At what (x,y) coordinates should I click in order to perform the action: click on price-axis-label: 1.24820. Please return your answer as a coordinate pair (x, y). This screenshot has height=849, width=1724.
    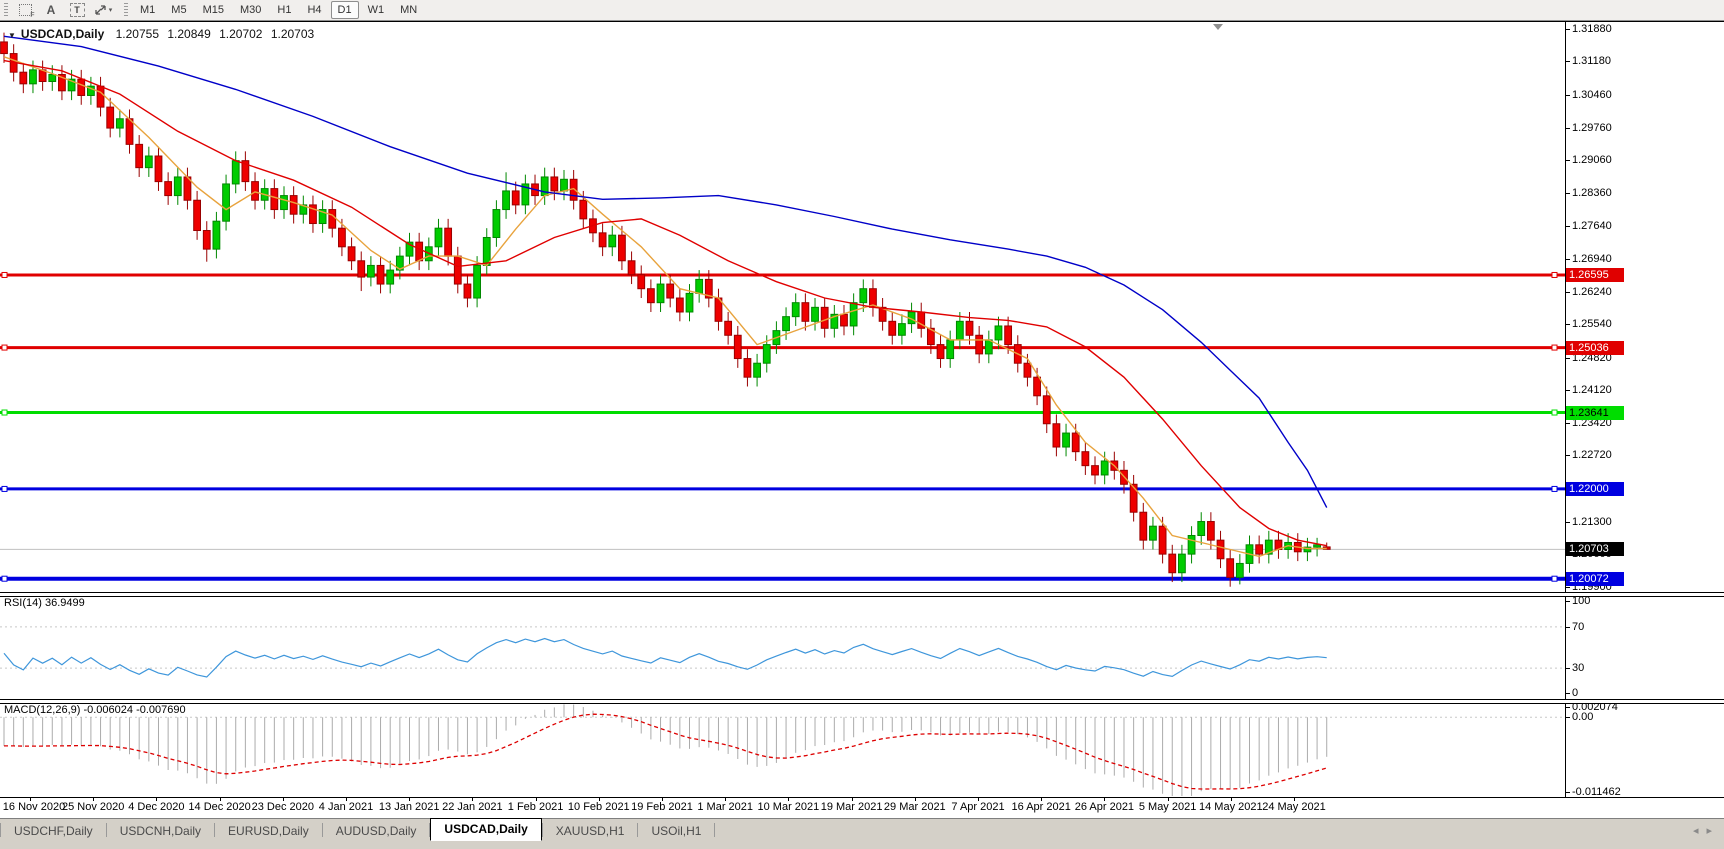
    Looking at the image, I should click on (1592, 357).